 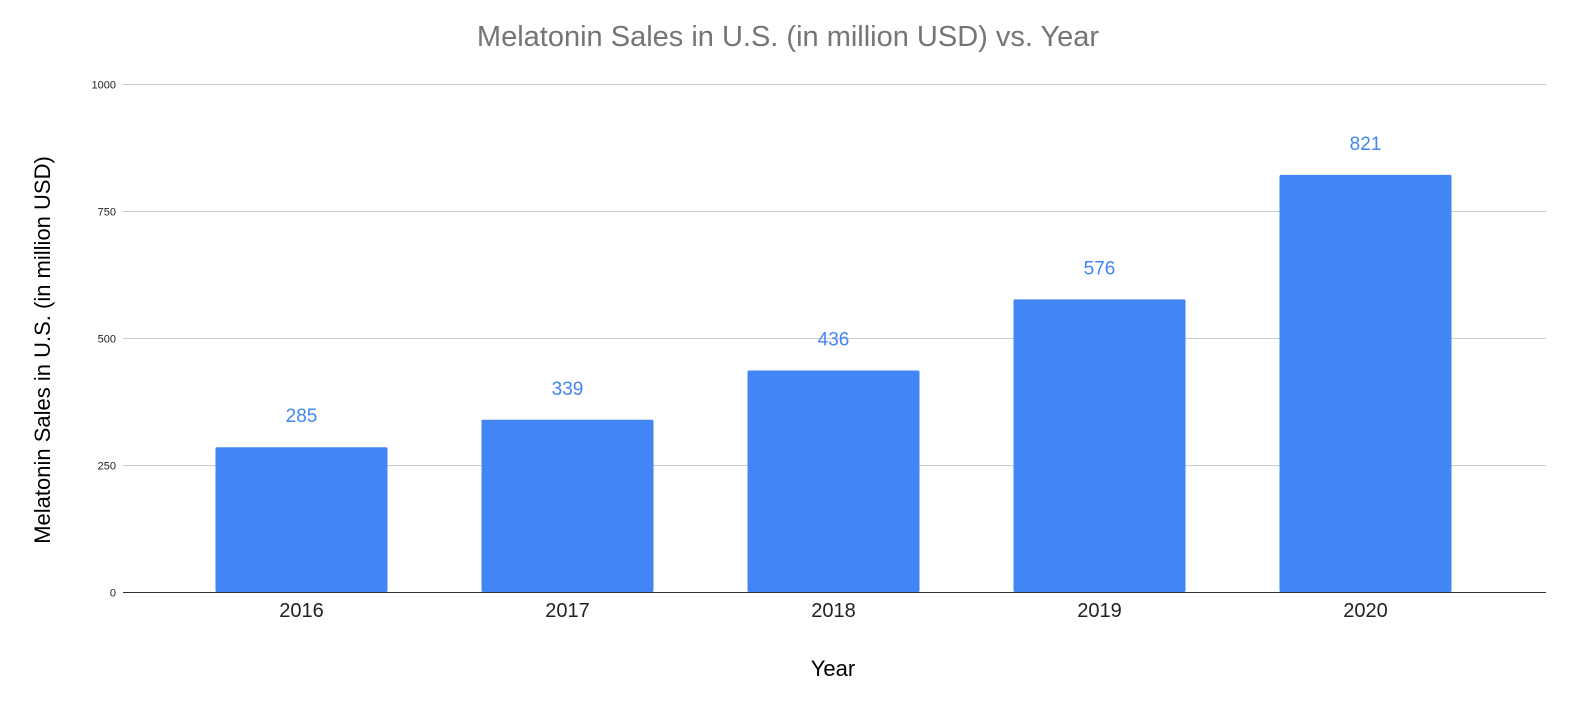 What do you see at coordinates (834, 340) in the screenshot?
I see `data-label: 436` at bounding box center [834, 340].